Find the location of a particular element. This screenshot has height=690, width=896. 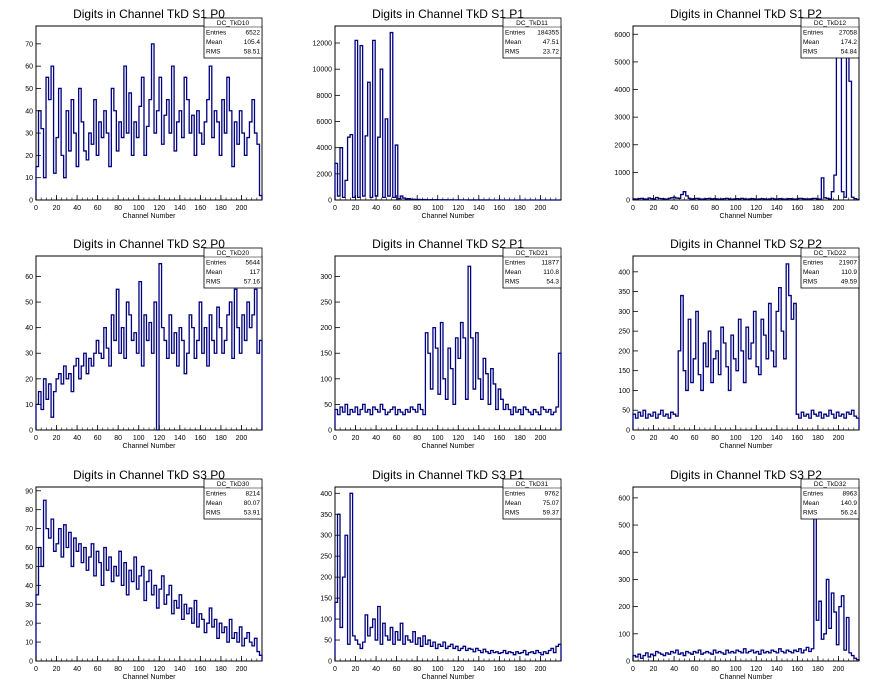

y-tick-label: 30 is located at coordinates (29, 605).